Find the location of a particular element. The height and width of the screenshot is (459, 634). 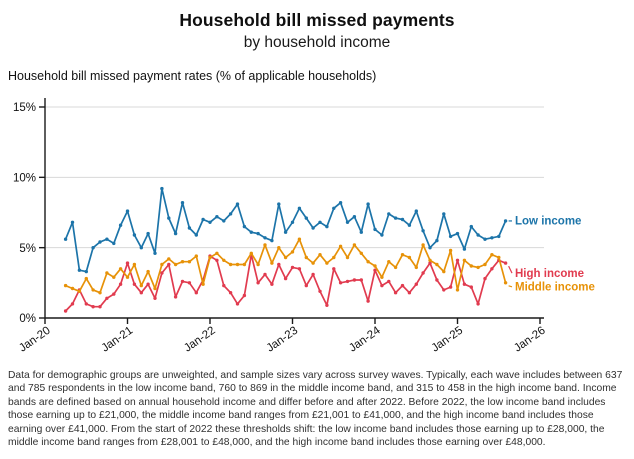

x-tick-label: Jan-24 is located at coordinates (365, 339).